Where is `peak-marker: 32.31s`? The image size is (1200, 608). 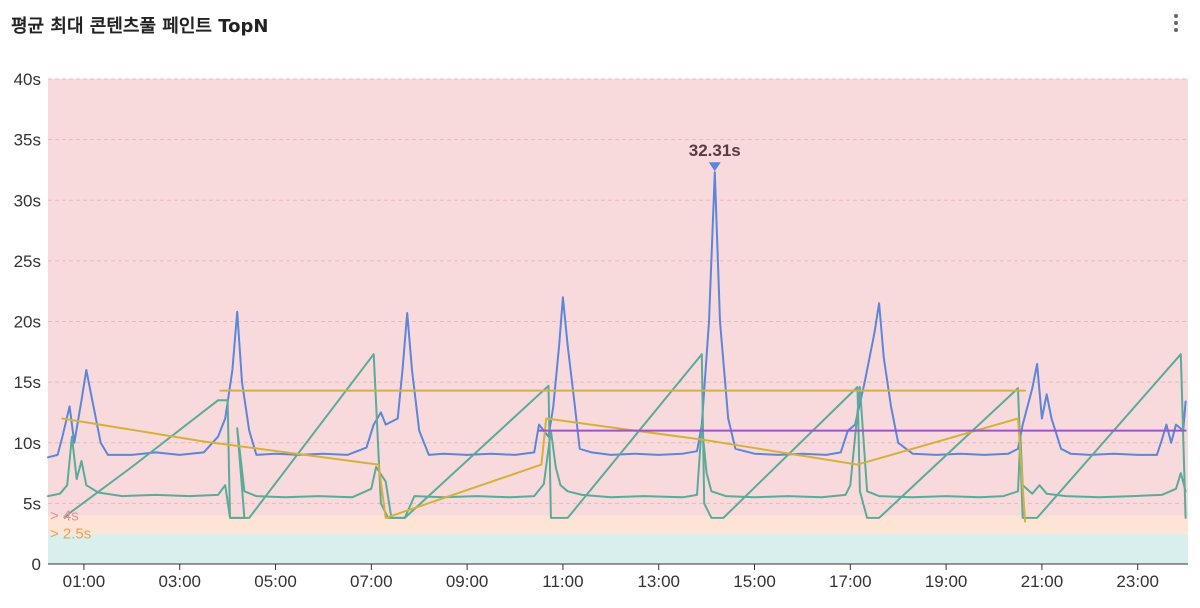 peak-marker: 32.31s is located at coordinates (715, 156).